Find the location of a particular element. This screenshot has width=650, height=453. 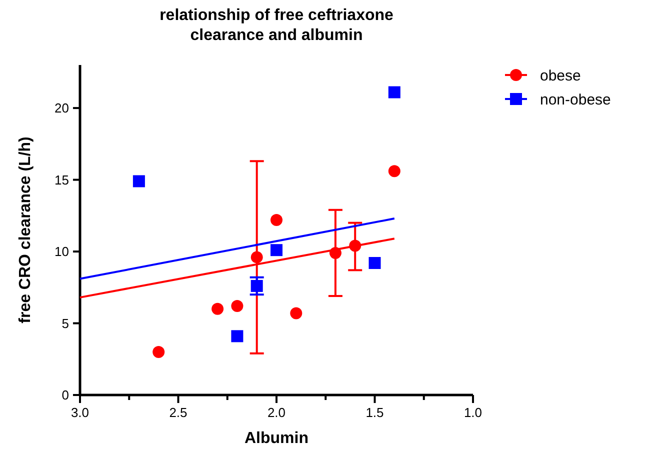

y-tick-label: 5 is located at coordinates (65, 323).